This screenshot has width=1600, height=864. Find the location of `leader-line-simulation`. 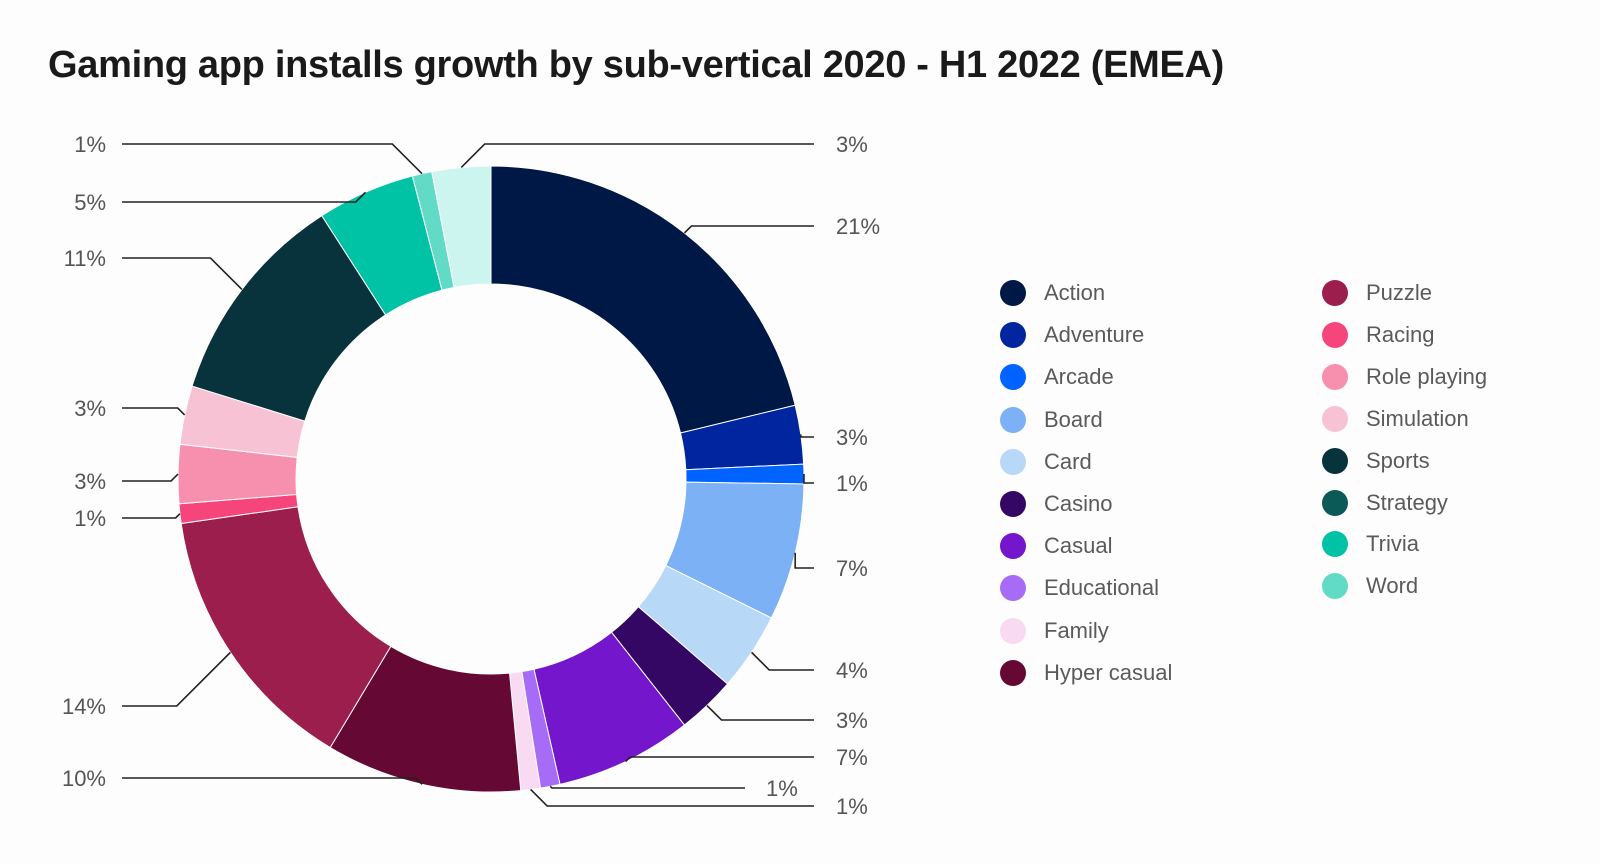

leader-line-simulation is located at coordinates (154, 411).